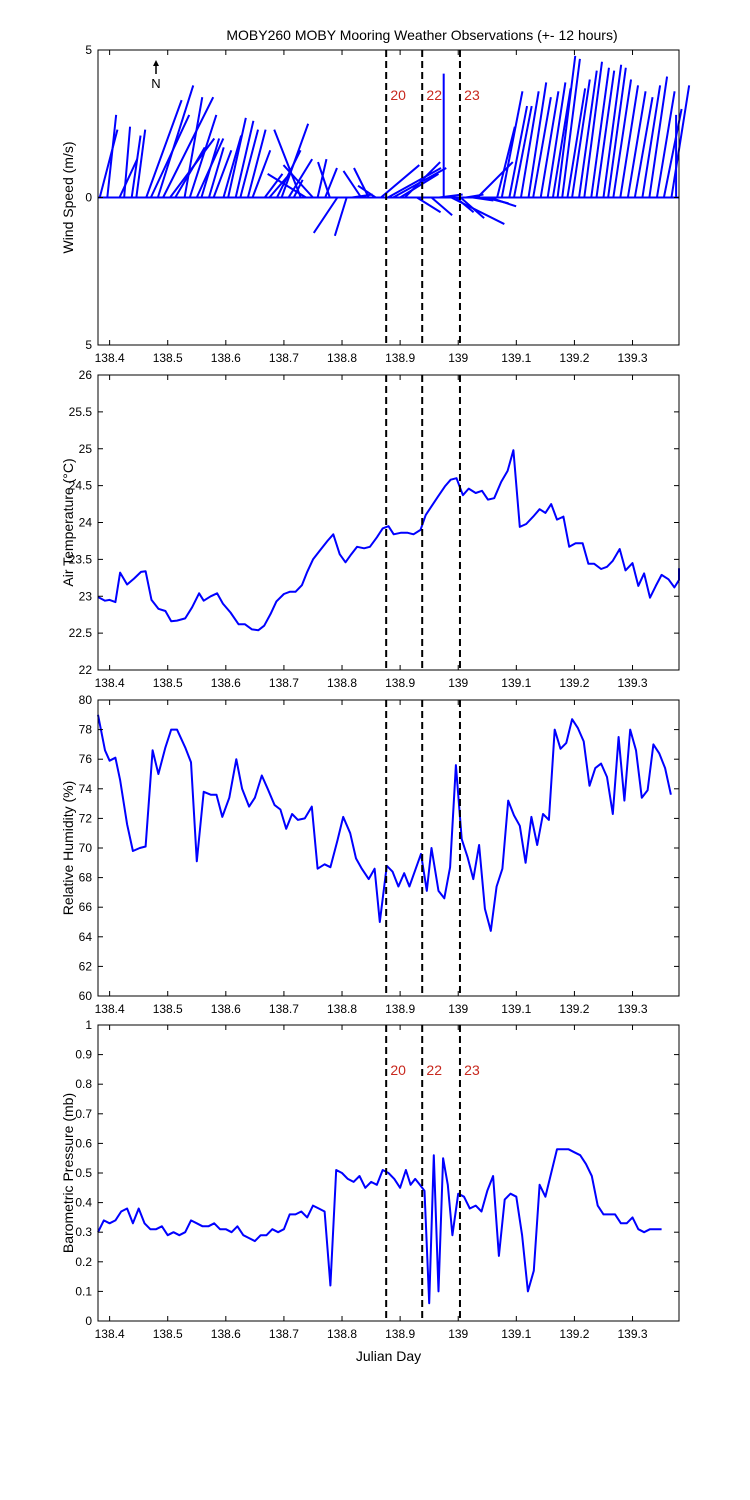  I want to click on y-tick-label: 0.9, so click(83, 1055).